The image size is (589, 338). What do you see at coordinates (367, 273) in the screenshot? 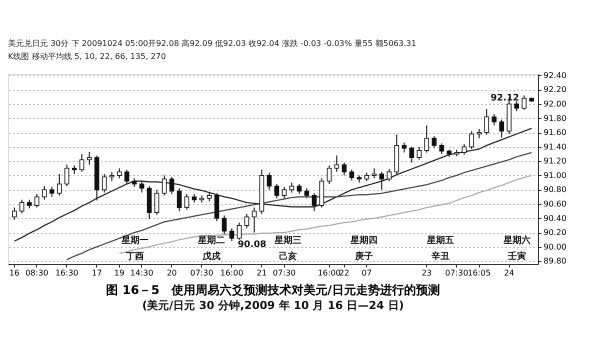
I see `x-tick-label: 07` at bounding box center [367, 273].